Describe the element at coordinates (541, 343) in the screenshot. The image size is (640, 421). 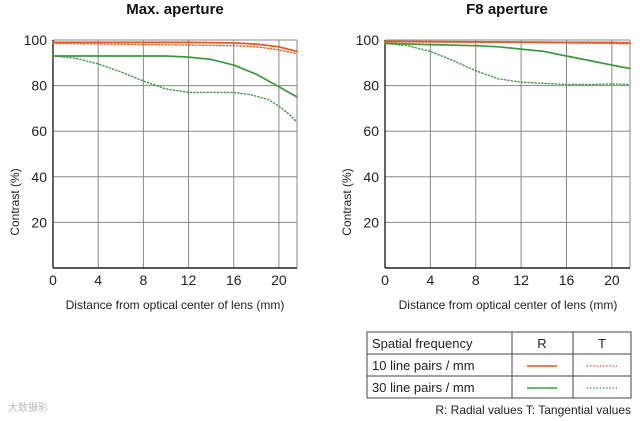
I see `legend-col-r: R` at that location.